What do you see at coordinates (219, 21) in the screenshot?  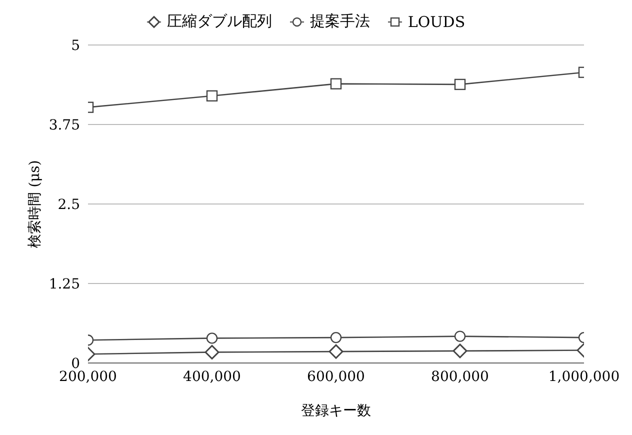 I see `legend-label: 圧縮ダブル配列` at bounding box center [219, 21].